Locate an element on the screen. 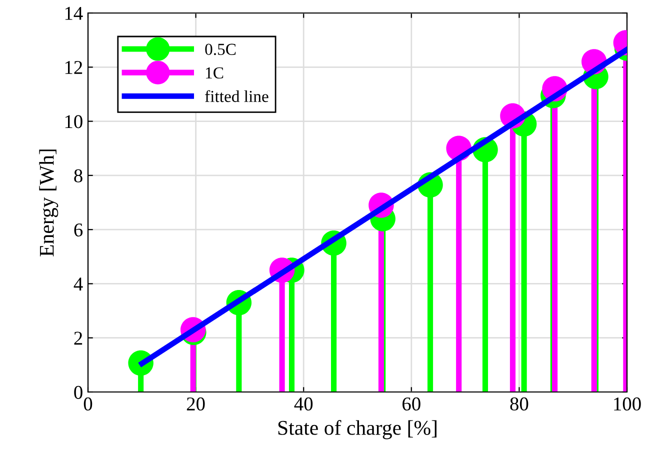 This screenshot has width=670, height=459. x-tick-label: 100 is located at coordinates (627, 404).